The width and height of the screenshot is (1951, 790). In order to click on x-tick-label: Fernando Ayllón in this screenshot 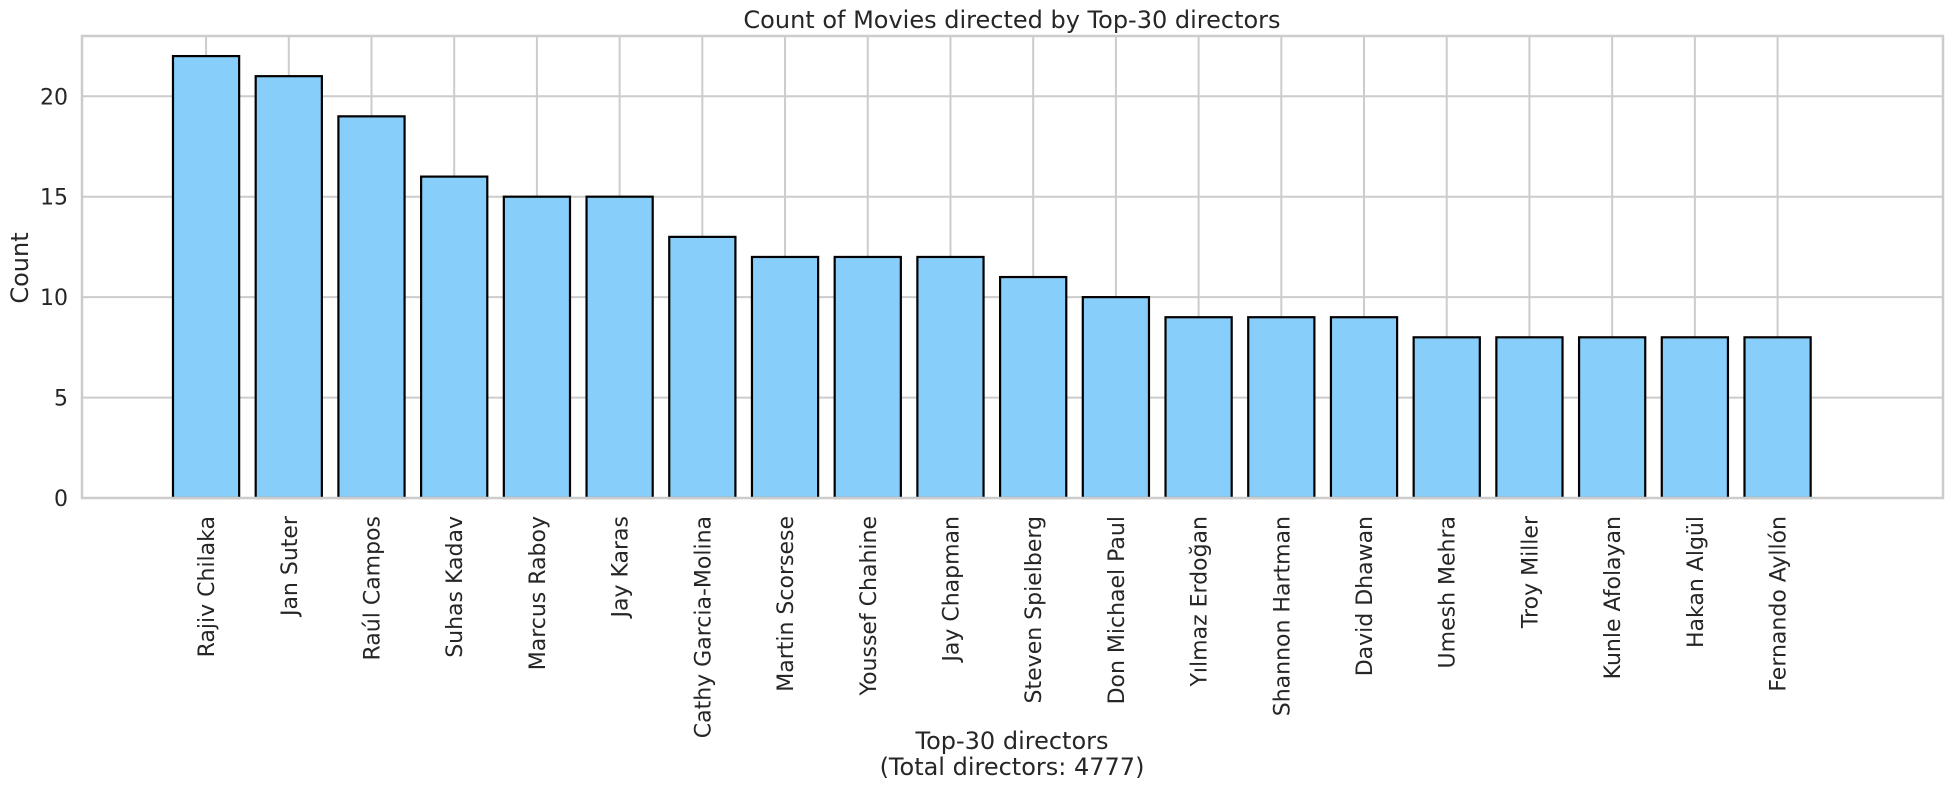, I will do `click(1779, 604)`.